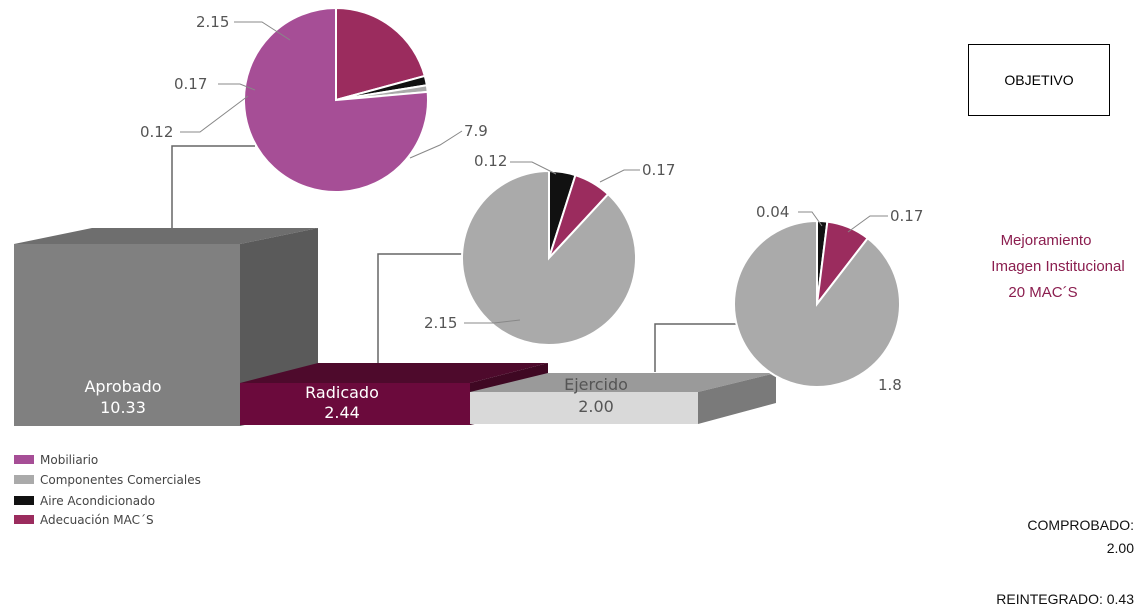 The width and height of the screenshot is (1148, 616). I want to click on pie-radicado-label-aire: 0.12, so click(490, 161).